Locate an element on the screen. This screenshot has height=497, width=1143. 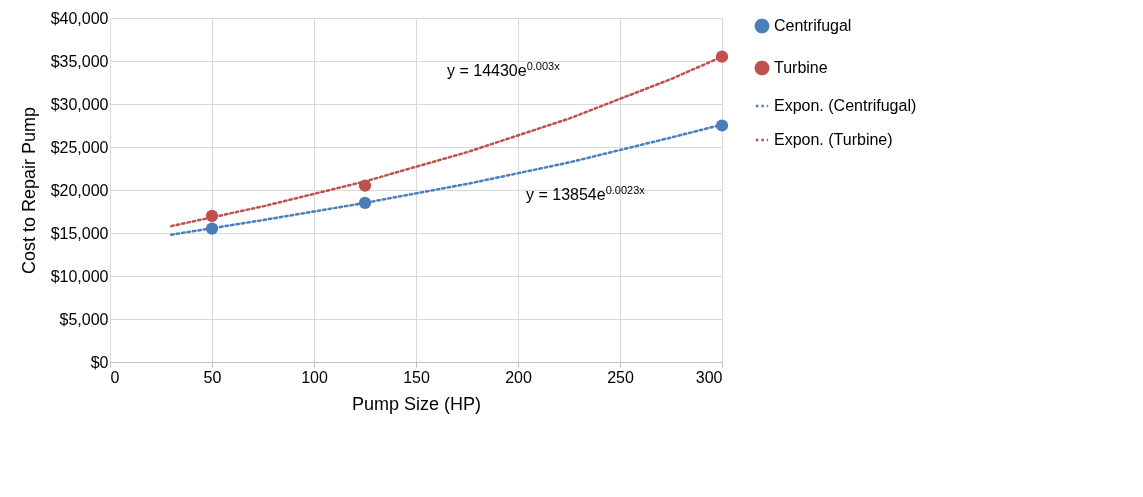
legend-label: Centrifugal is located at coordinates (813, 25).